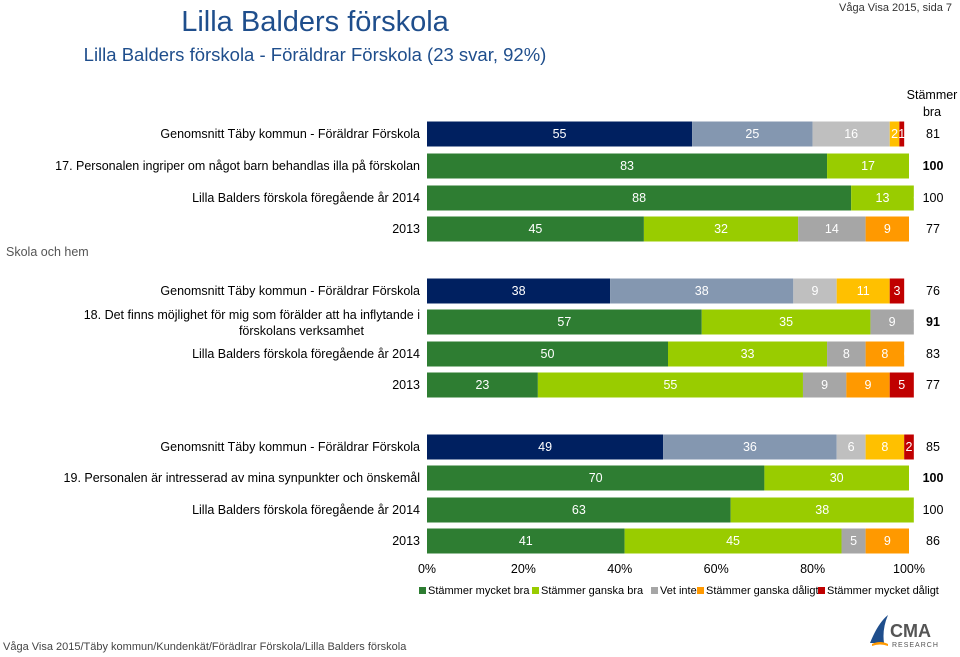 Image resolution: width=960 pixels, height=657 pixels. I want to click on bar-value-label: 63, so click(579, 510).